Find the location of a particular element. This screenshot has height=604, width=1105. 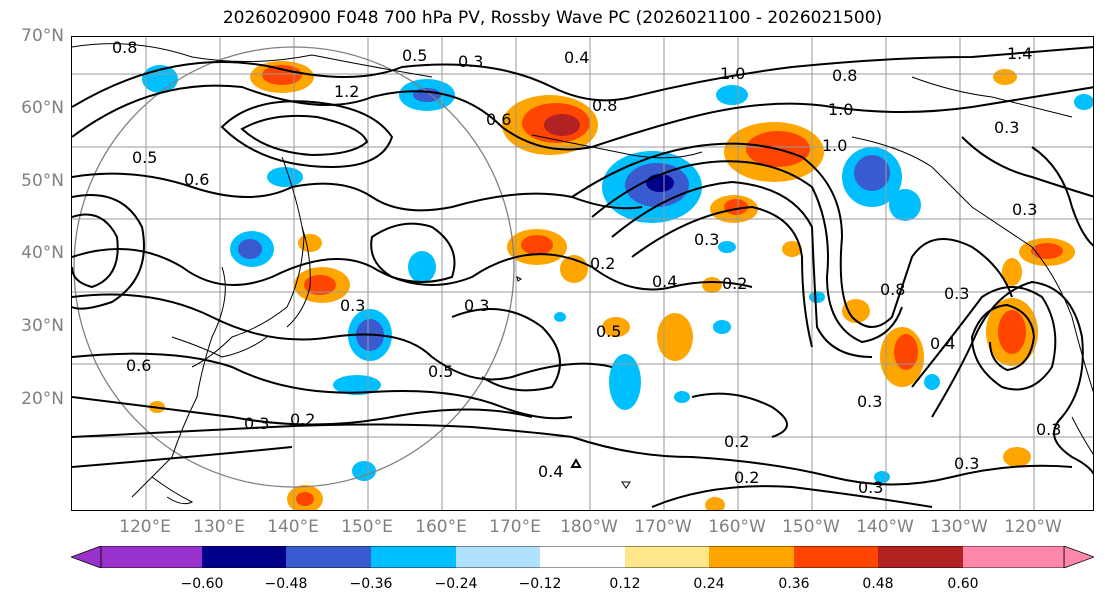

lon-label-130e: 130°E is located at coordinates (219, 527).